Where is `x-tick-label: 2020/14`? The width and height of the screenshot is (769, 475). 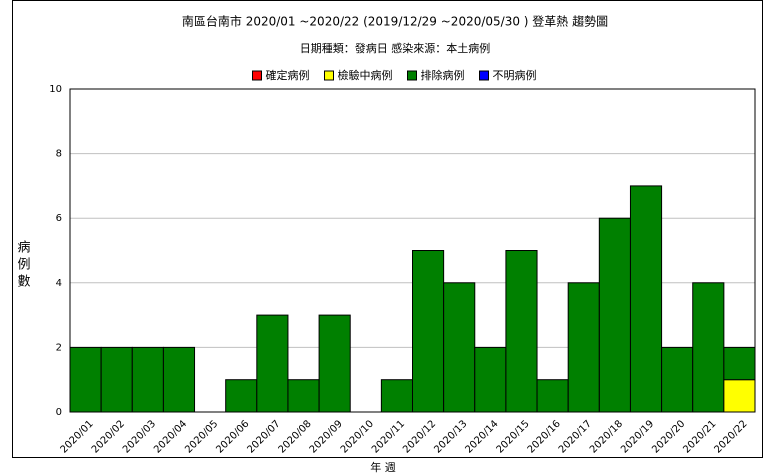 x-tick-label: 2020/14 is located at coordinates (481, 436).